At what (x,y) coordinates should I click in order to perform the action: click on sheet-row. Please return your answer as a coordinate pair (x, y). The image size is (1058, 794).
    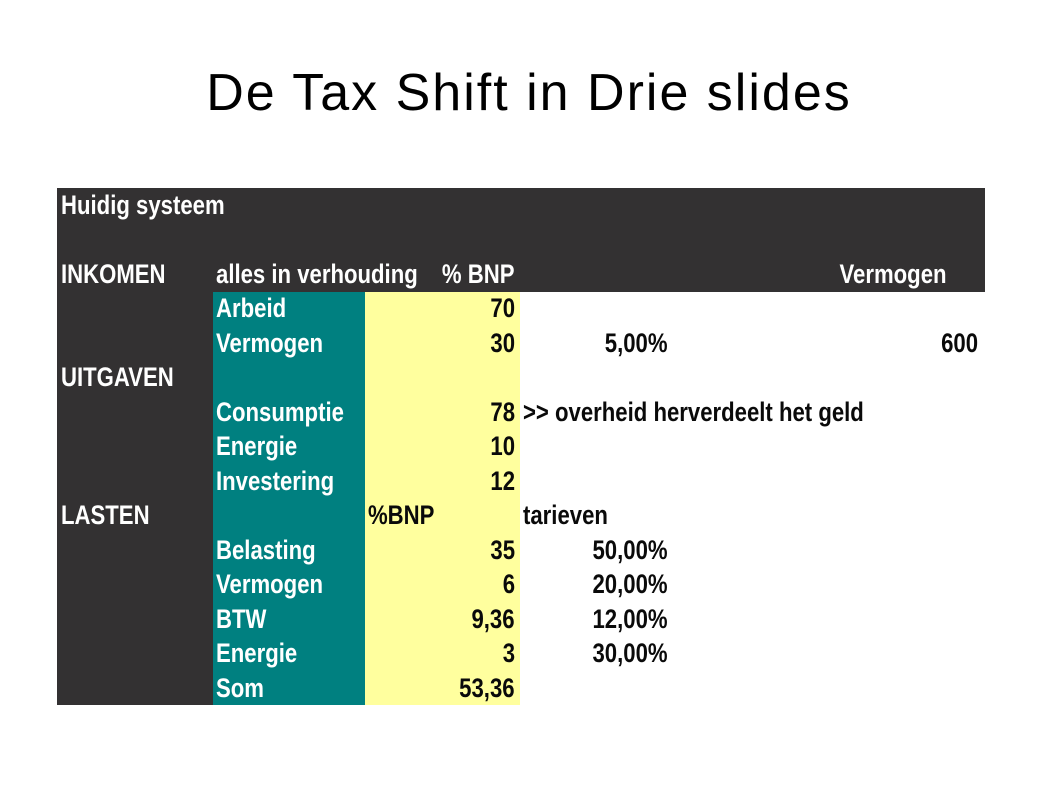
    Looking at the image, I should click on (521, 239).